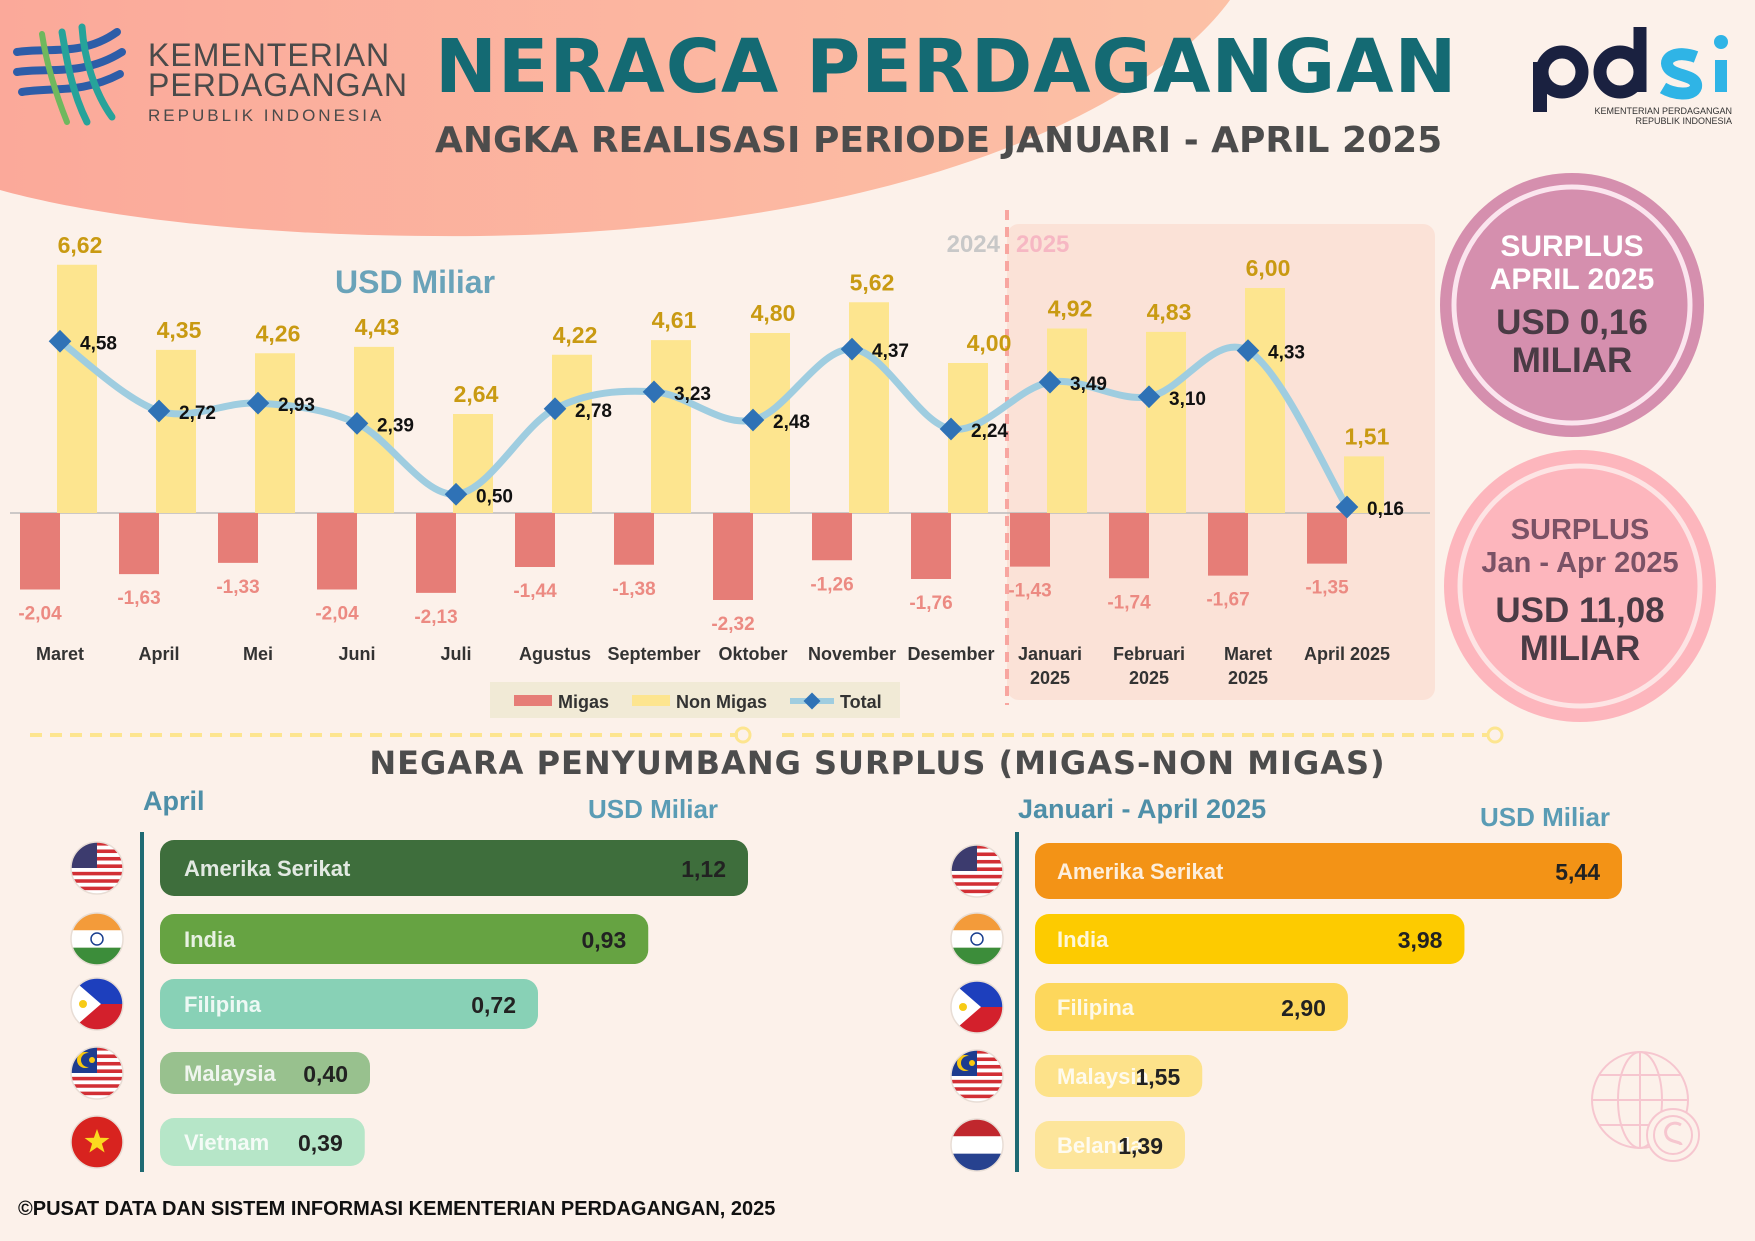 This screenshot has height=1241, width=1755. What do you see at coordinates (1572, 279) in the screenshot?
I see `april-surplus-label-2: APRIL 2025` at bounding box center [1572, 279].